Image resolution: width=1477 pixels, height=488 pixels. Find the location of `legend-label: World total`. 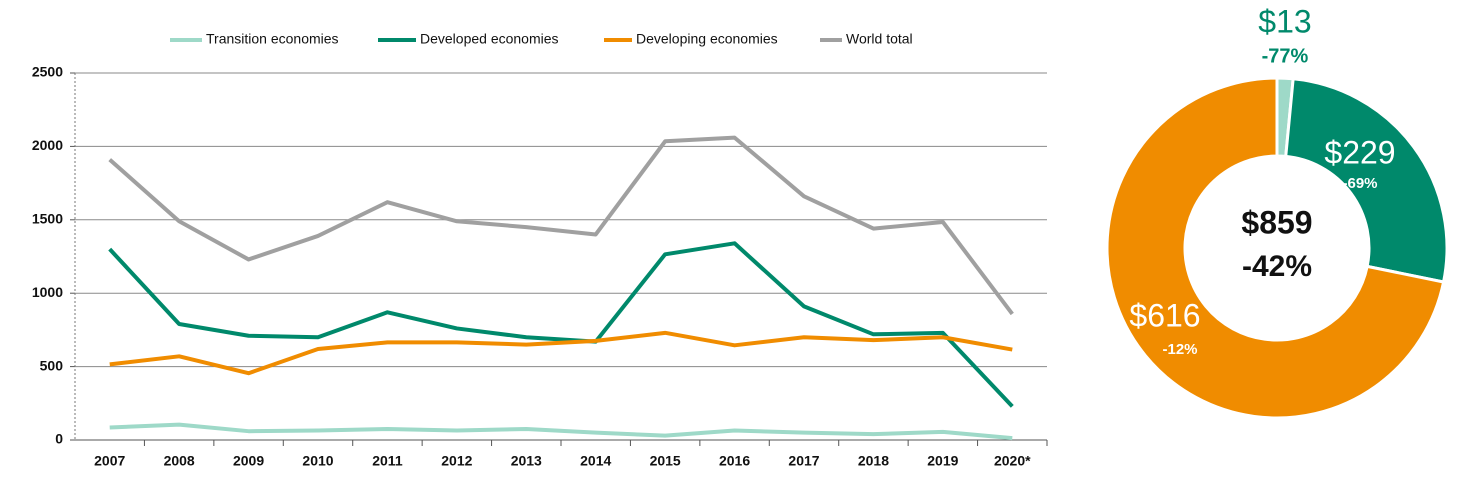

legend-label: World total is located at coordinates (879, 39).